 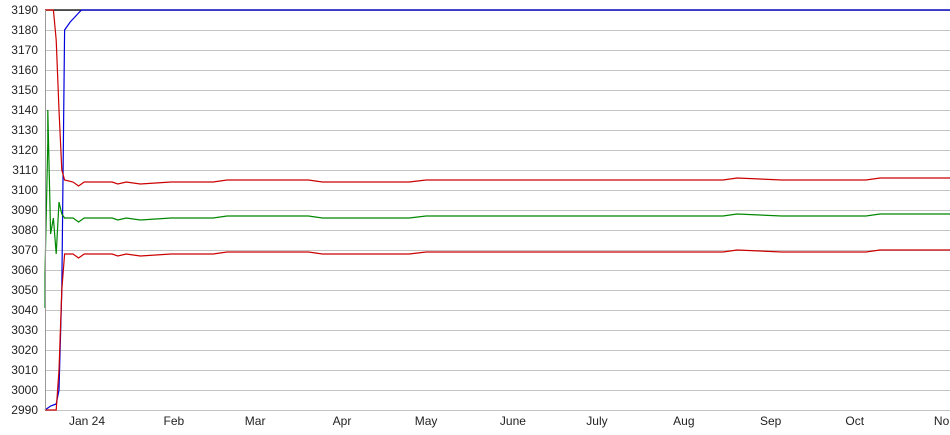 I want to click on x-axis: Jan 24 Feb Mar Apr May June July Aug Sep Oct No, so click(x=509, y=421).